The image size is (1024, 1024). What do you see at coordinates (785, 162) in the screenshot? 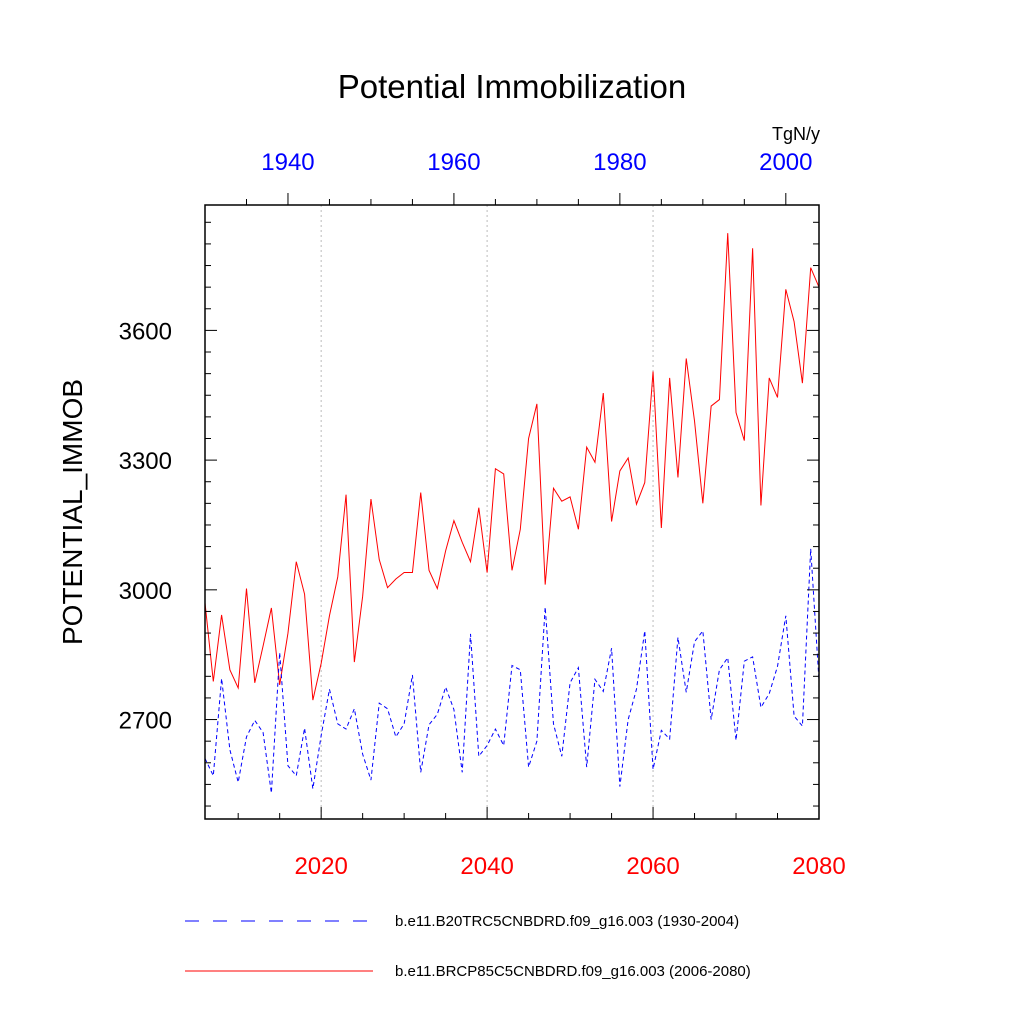
I see `x-tick-label-top: 2000` at bounding box center [785, 162].